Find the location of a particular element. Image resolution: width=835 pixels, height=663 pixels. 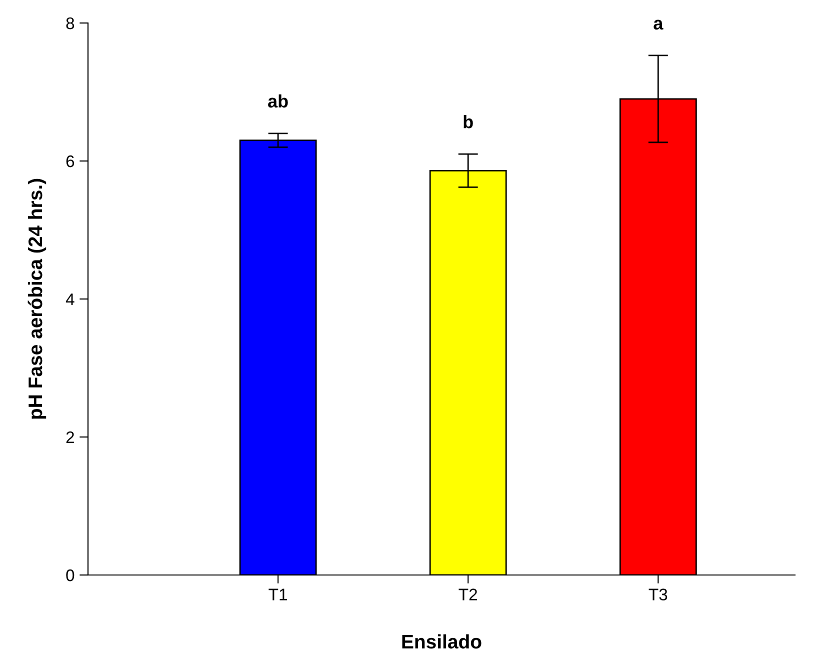

x-tick-label: T2 is located at coordinates (467, 594).